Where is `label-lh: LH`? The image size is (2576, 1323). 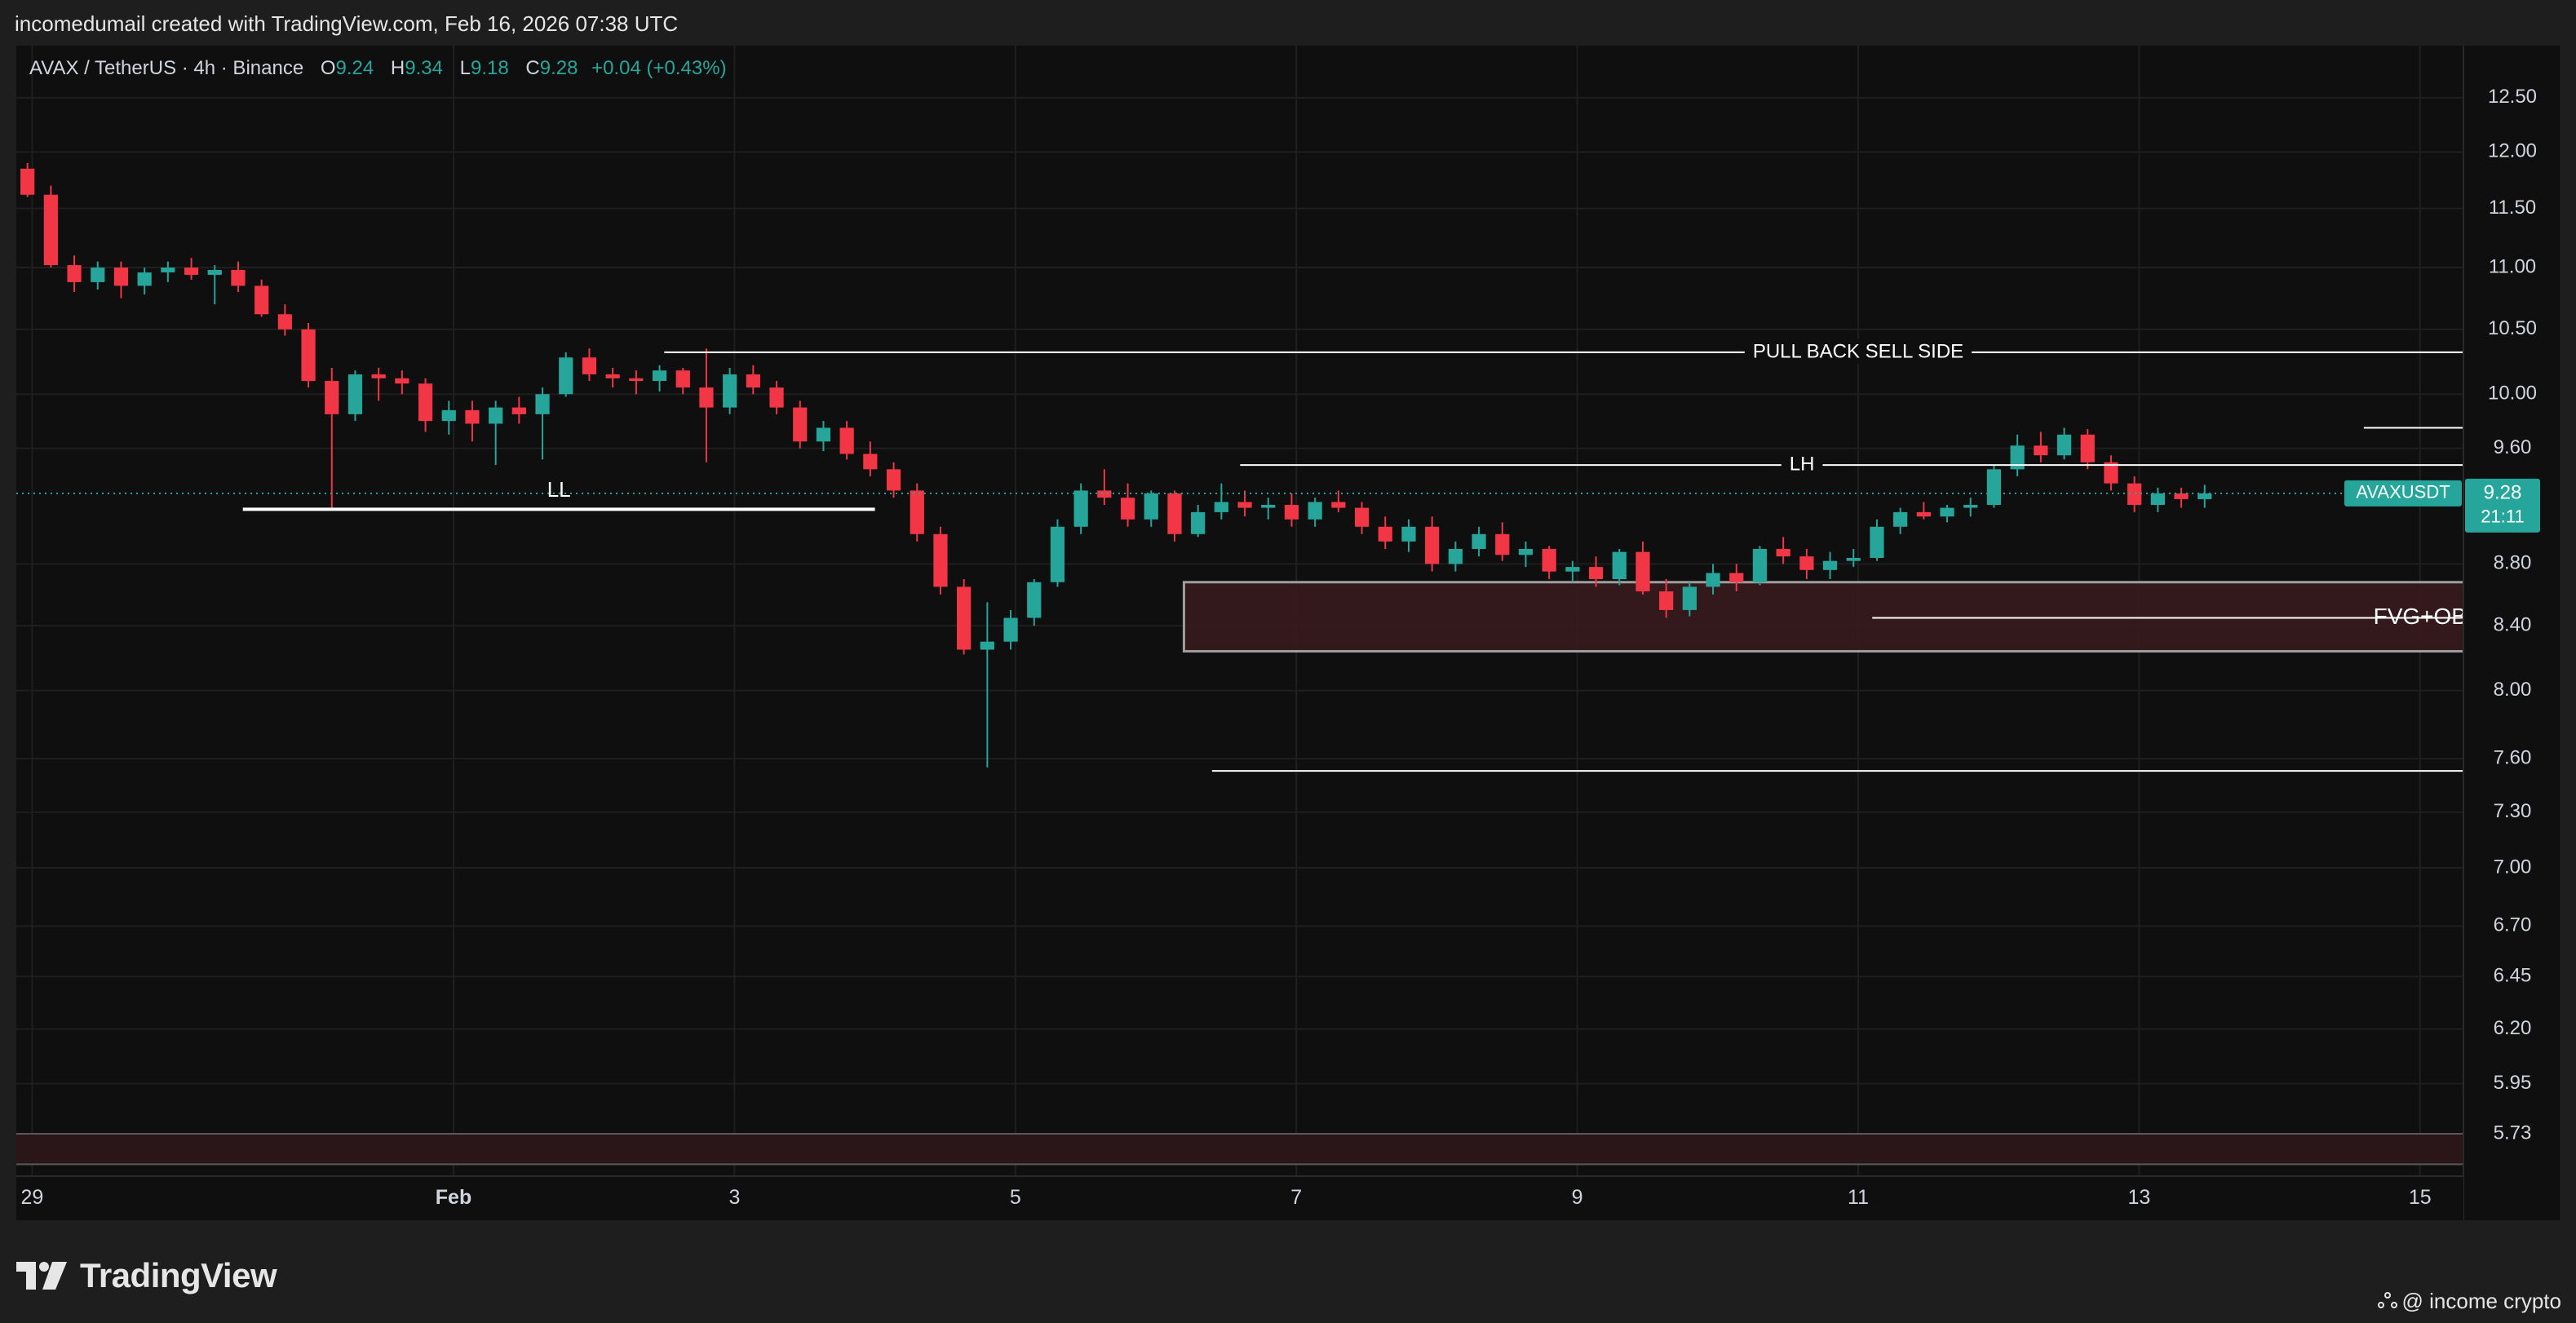
label-lh: LH is located at coordinates (1802, 465).